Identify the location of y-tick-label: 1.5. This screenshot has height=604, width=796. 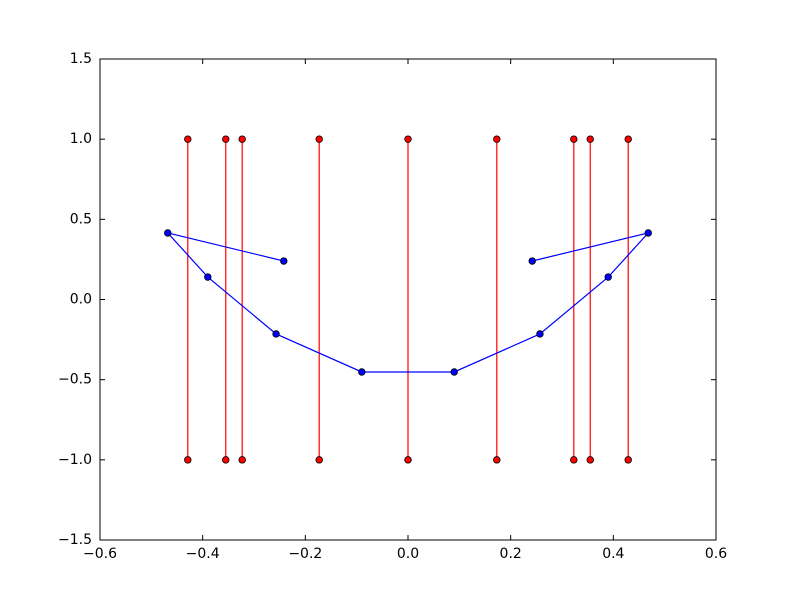
(81, 59).